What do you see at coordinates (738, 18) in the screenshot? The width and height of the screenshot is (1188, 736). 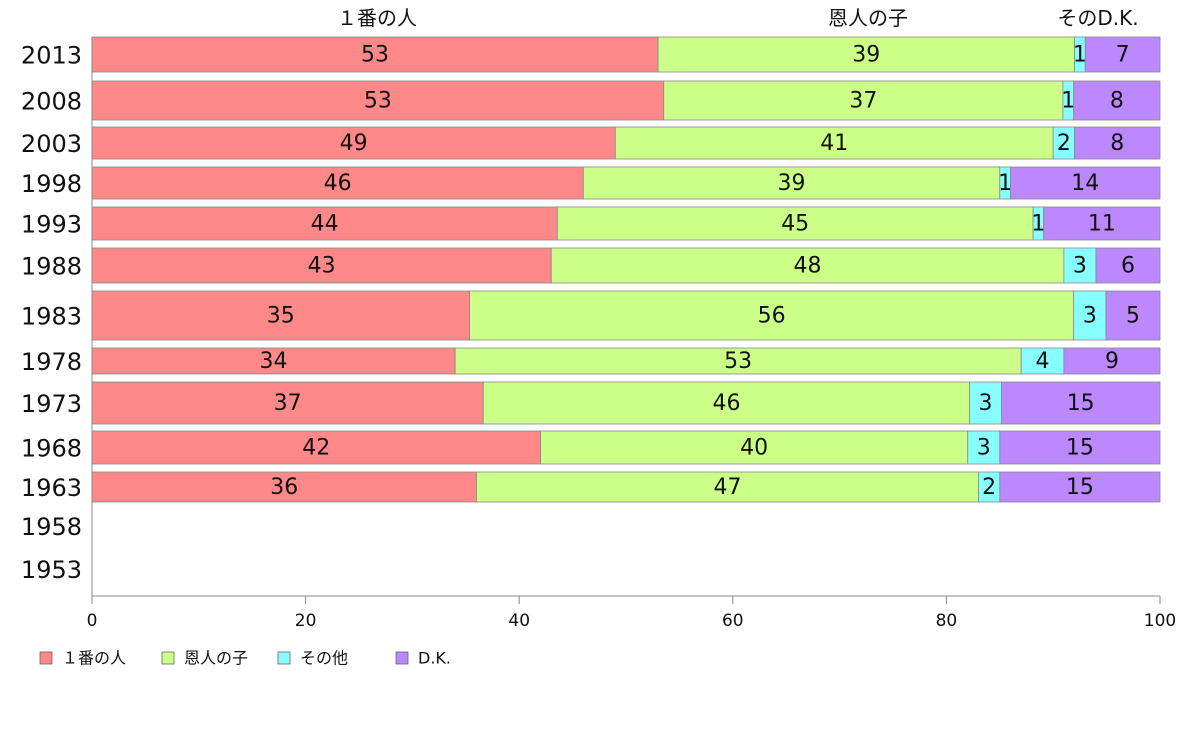 I see `top-series-labels: １番の人 恩人の子 そのD.K.` at bounding box center [738, 18].